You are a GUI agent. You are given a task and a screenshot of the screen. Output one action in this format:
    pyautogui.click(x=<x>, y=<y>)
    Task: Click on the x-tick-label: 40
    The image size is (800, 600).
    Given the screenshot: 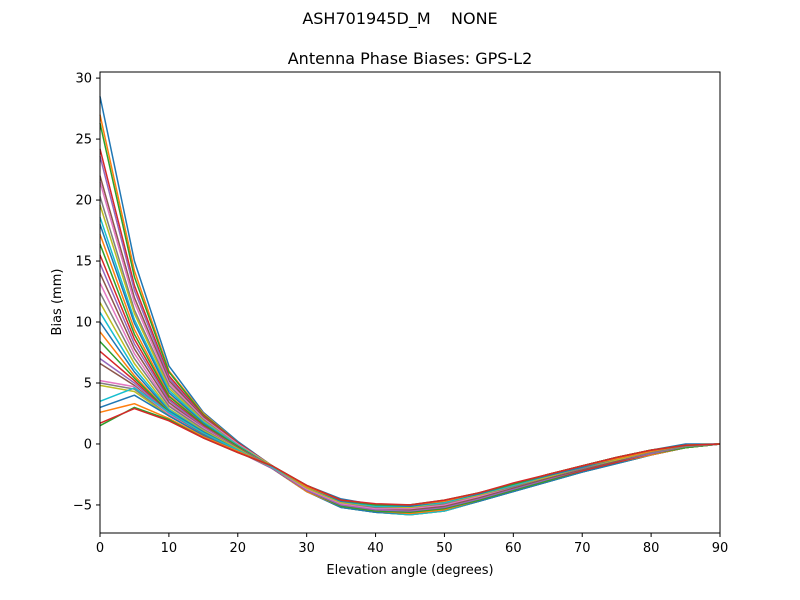 What is the action you would take?
    pyautogui.click(x=375, y=548)
    